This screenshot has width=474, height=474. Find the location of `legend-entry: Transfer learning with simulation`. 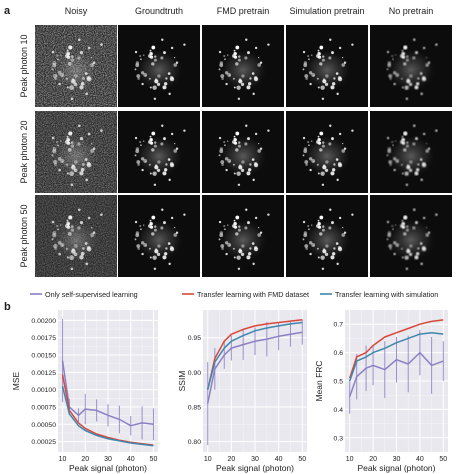

legend-entry: Transfer learning with simulation is located at coordinates (379, 294).